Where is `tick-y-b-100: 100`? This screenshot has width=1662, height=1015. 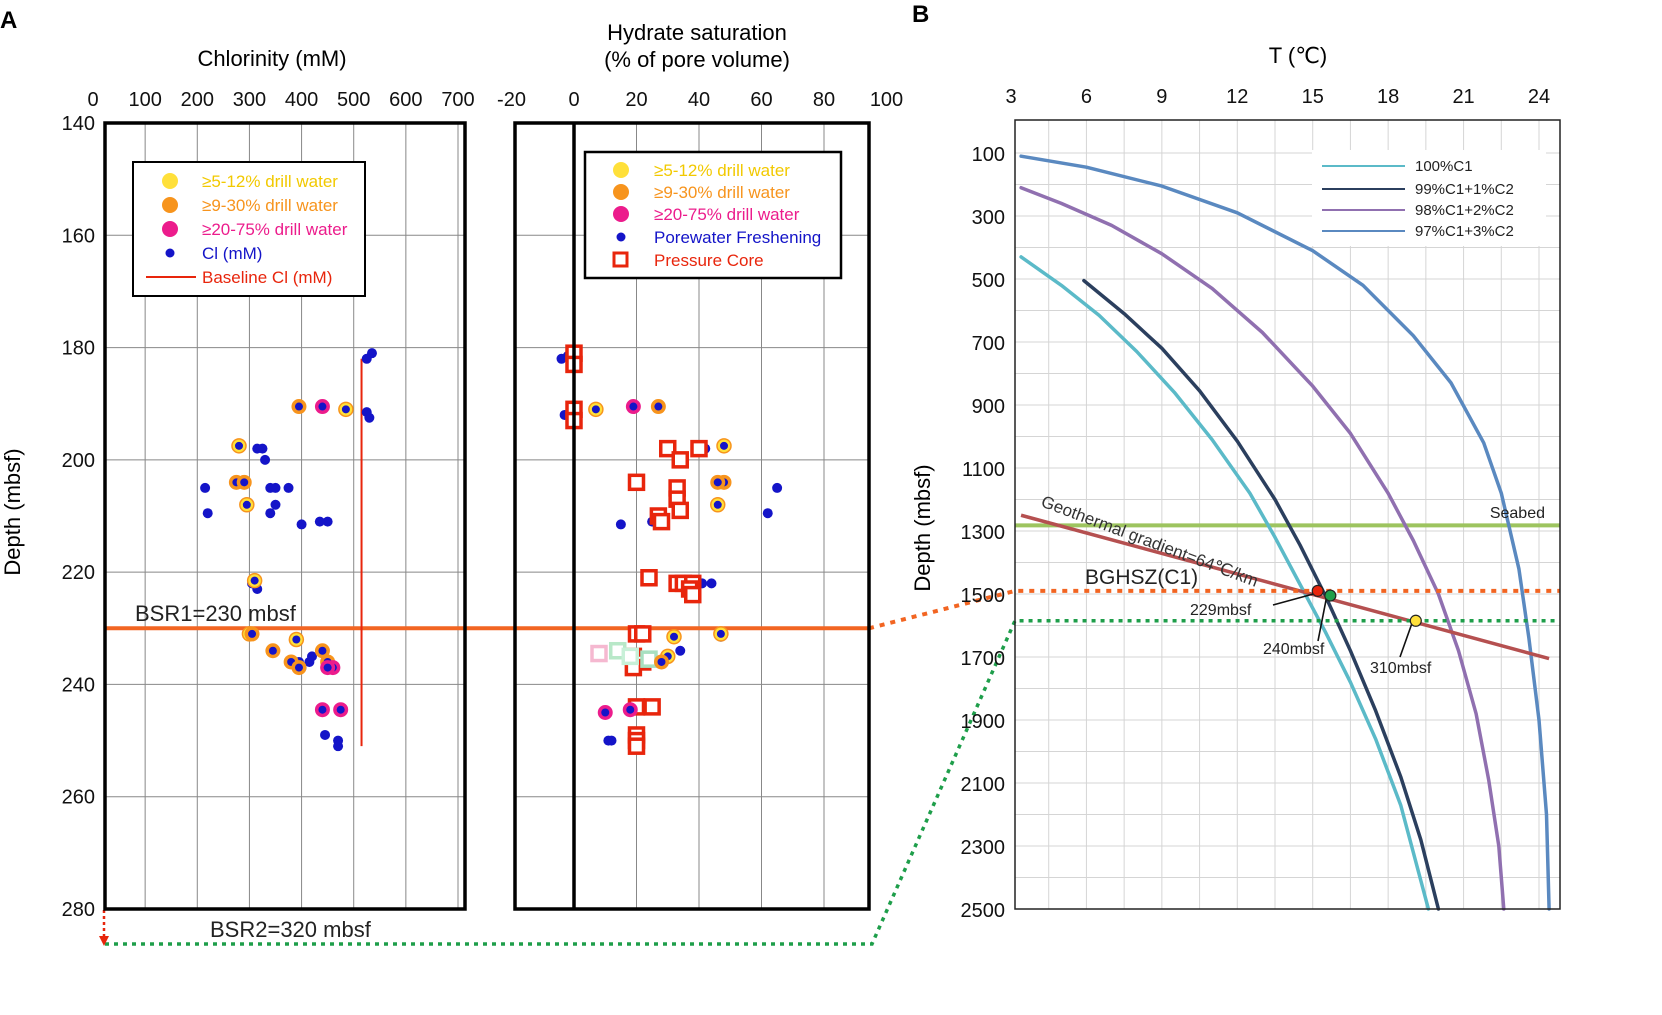 tick-y-b-100: 100 is located at coordinates (988, 155).